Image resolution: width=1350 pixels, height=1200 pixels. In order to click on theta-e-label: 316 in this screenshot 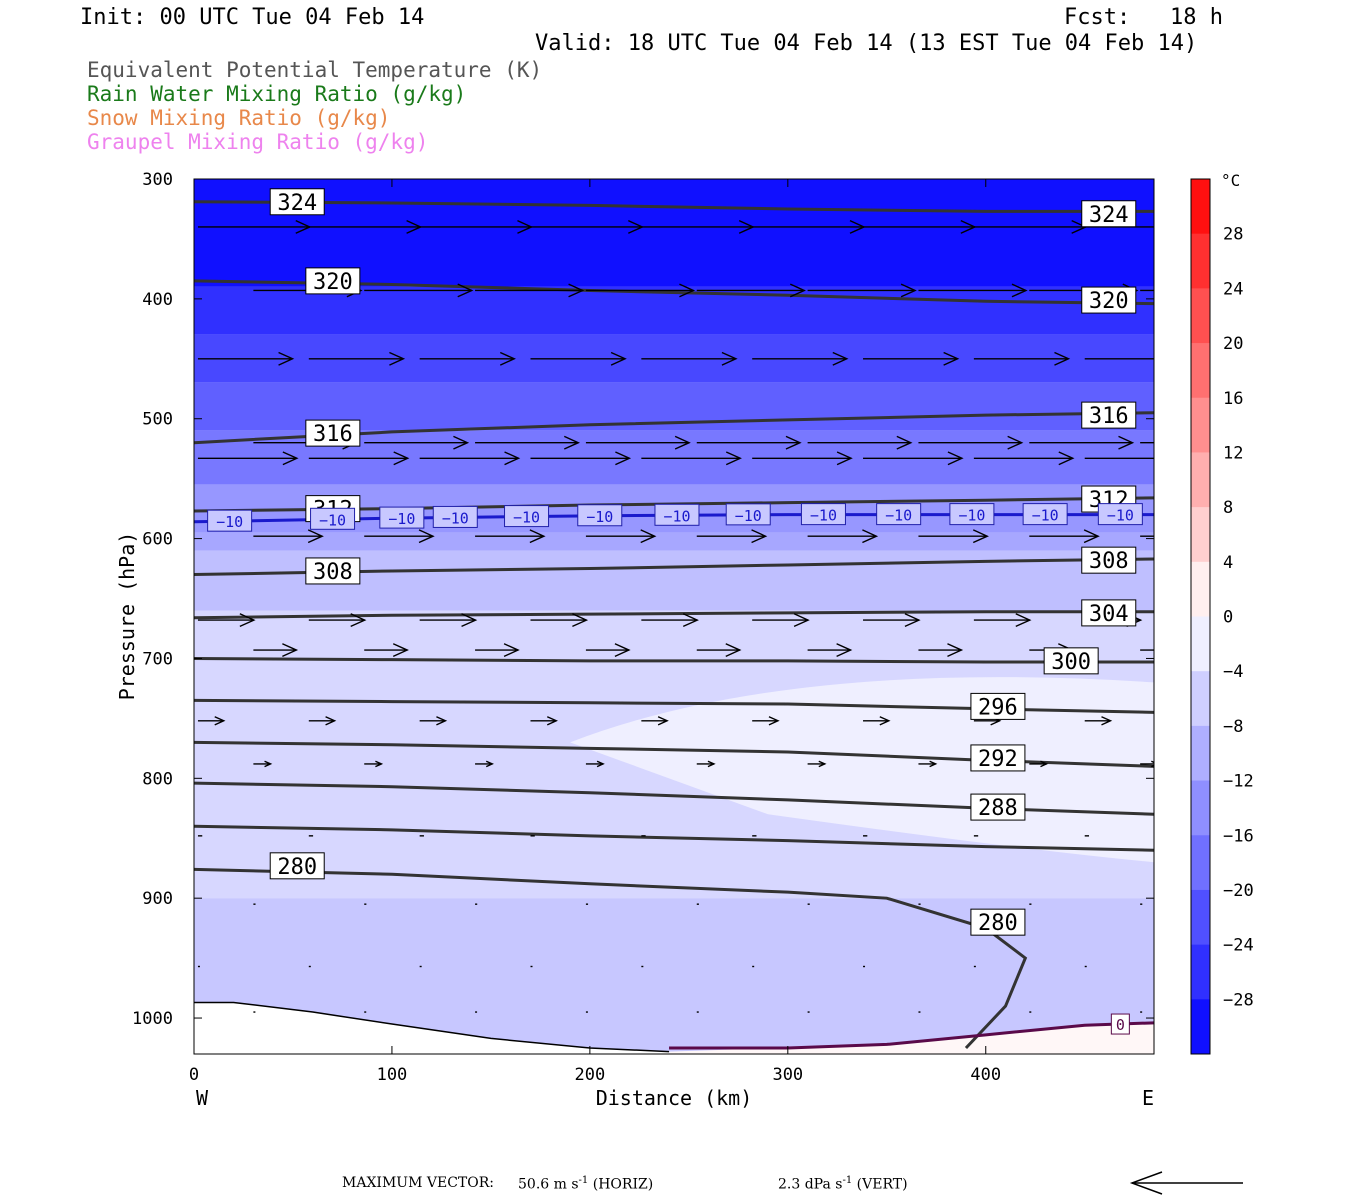, I will do `click(333, 434)`.